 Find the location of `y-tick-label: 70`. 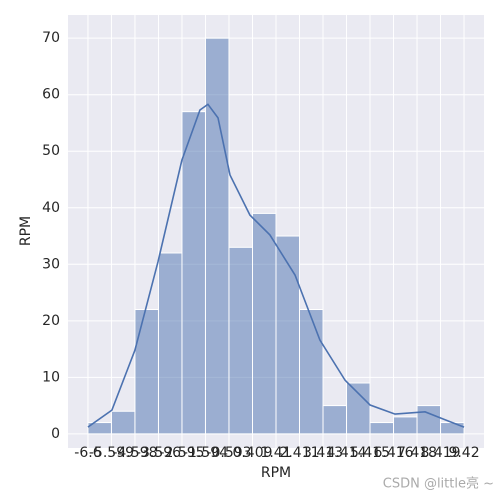

y-tick-label: 70 is located at coordinates (51, 38).